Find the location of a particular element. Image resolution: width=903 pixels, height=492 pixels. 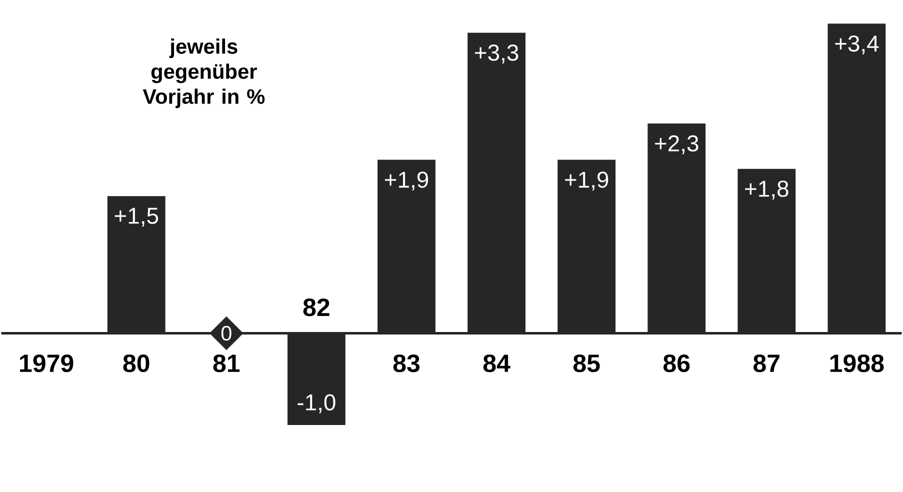

x-tick-label: 83 is located at coordinates (406, 363).